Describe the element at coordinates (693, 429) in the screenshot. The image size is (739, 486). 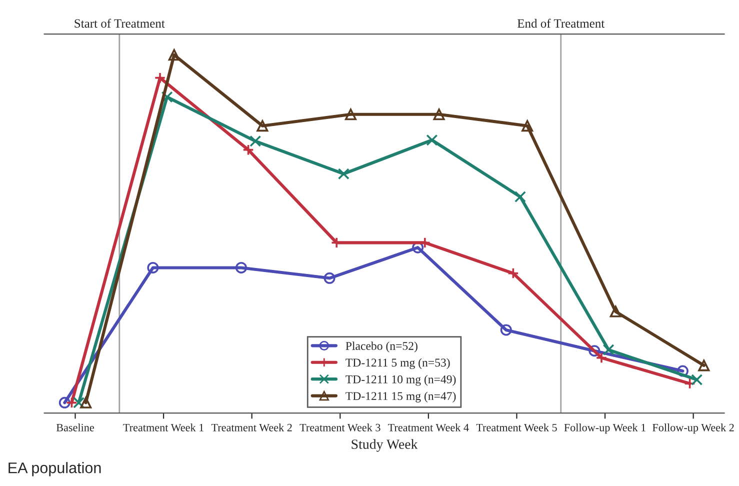
I see `x-tick-label: Follow-up Week 2` at that location.